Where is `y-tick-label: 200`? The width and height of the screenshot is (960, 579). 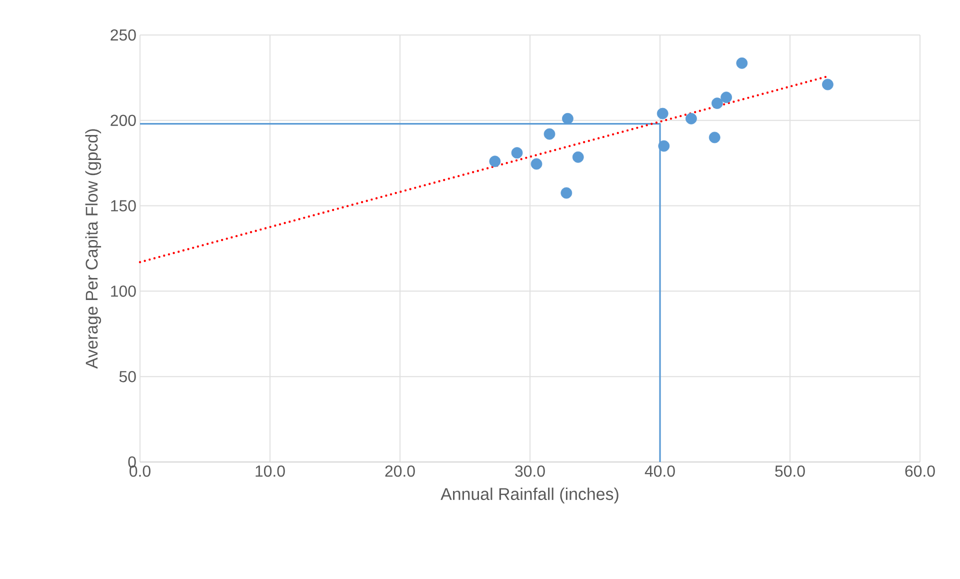 y-tick-label: 200 is located at coordinates (123, 120).